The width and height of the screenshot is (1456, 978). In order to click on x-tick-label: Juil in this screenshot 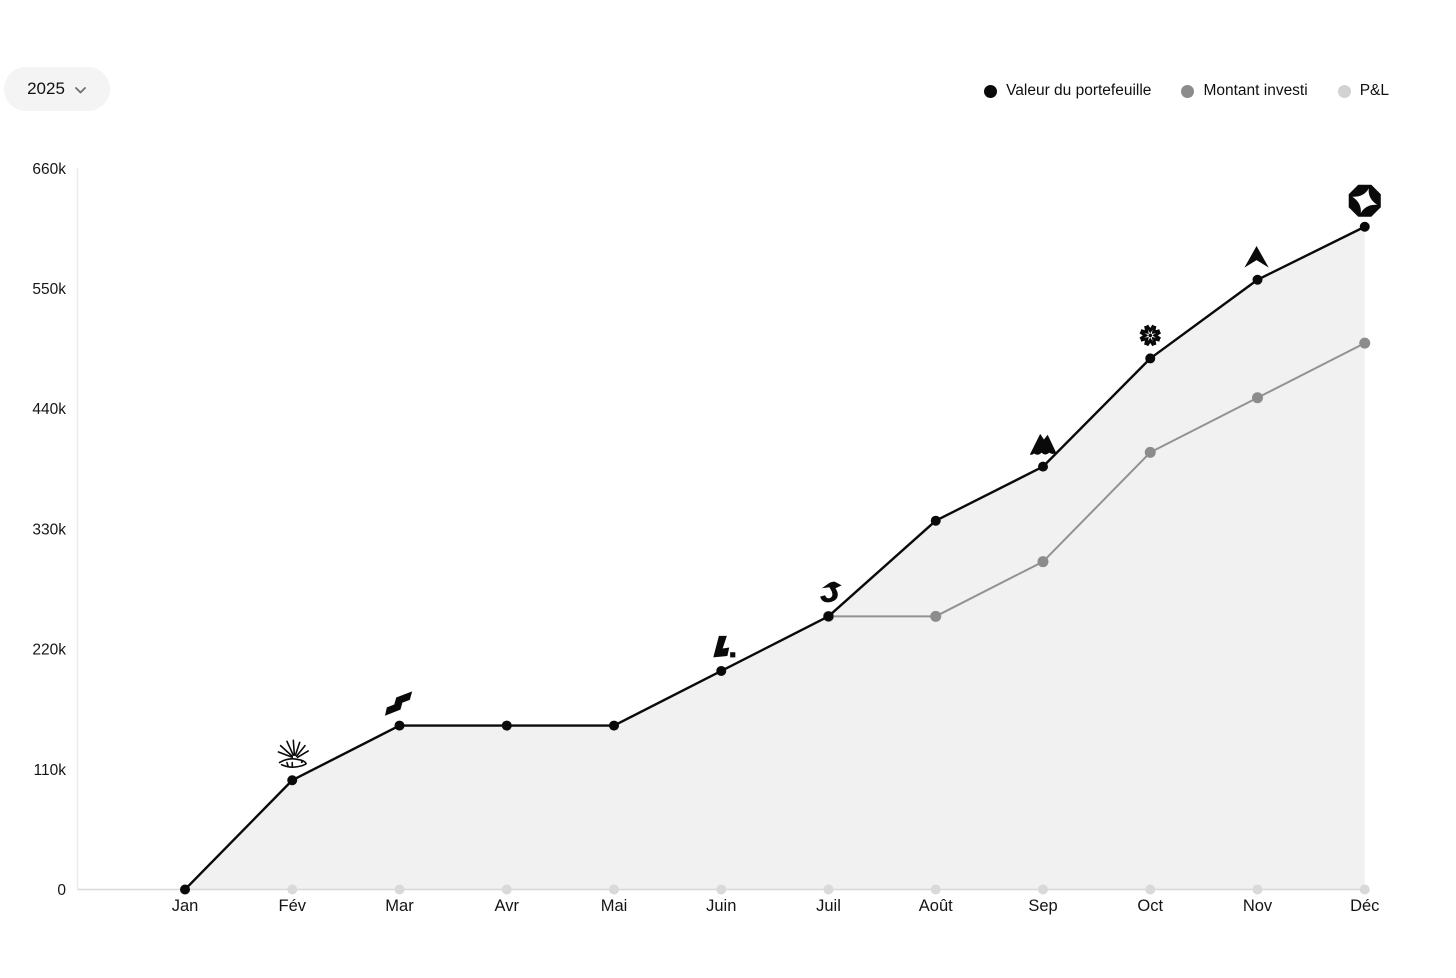, I will do `click(828, 906)`.